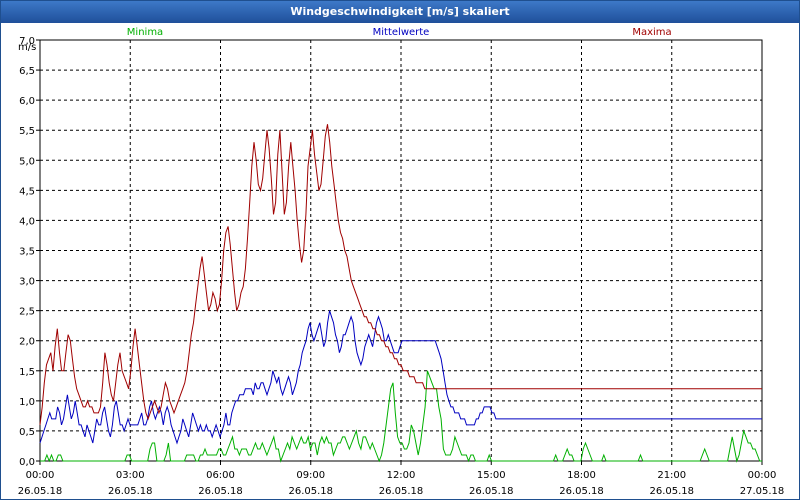 This screenshot has width=800, height=500. I want to click on legend-minima: Minima, so click(145, 32).